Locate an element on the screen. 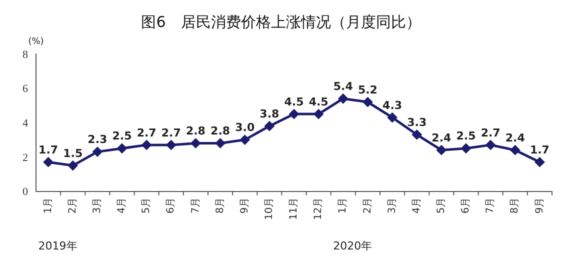 This screenshot has height=268, width=582. data-label: 4.3 is located at coordinates (392, 105).